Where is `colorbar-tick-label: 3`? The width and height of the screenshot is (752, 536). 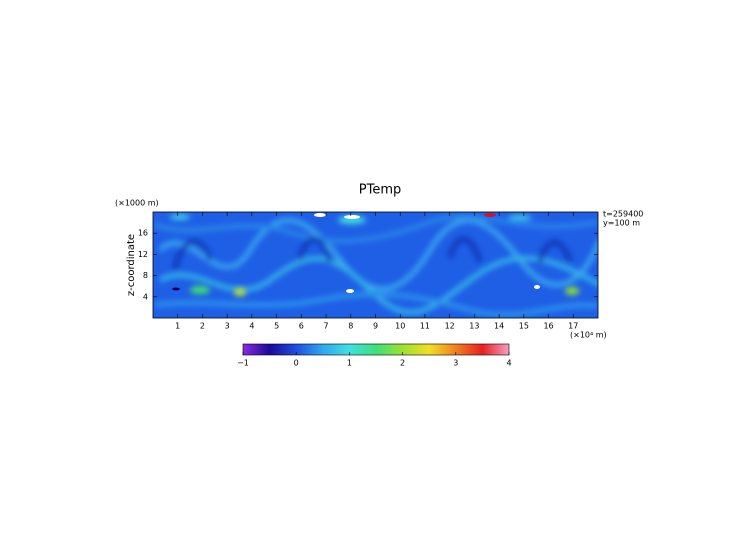 colorbar-tick-label: 3 is located at coordinates (455, 363).